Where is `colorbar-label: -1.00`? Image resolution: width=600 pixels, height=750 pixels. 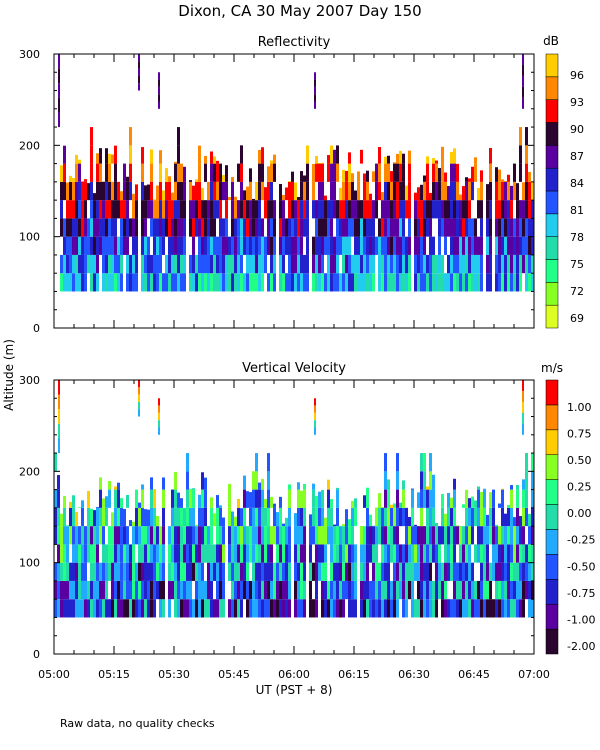
colorbar-label: -1.00 is located at coordinates (581, 619).